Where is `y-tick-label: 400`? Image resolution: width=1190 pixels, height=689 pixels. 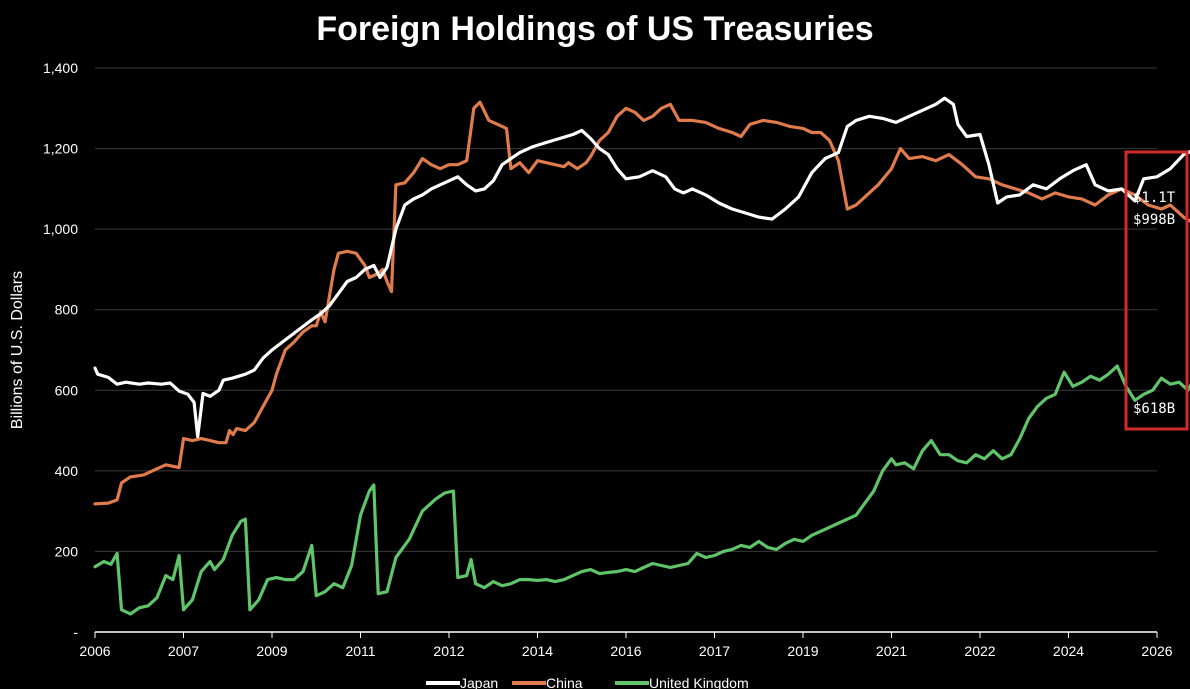
y-tick-label: 400 is located at coordinates (67, 471).